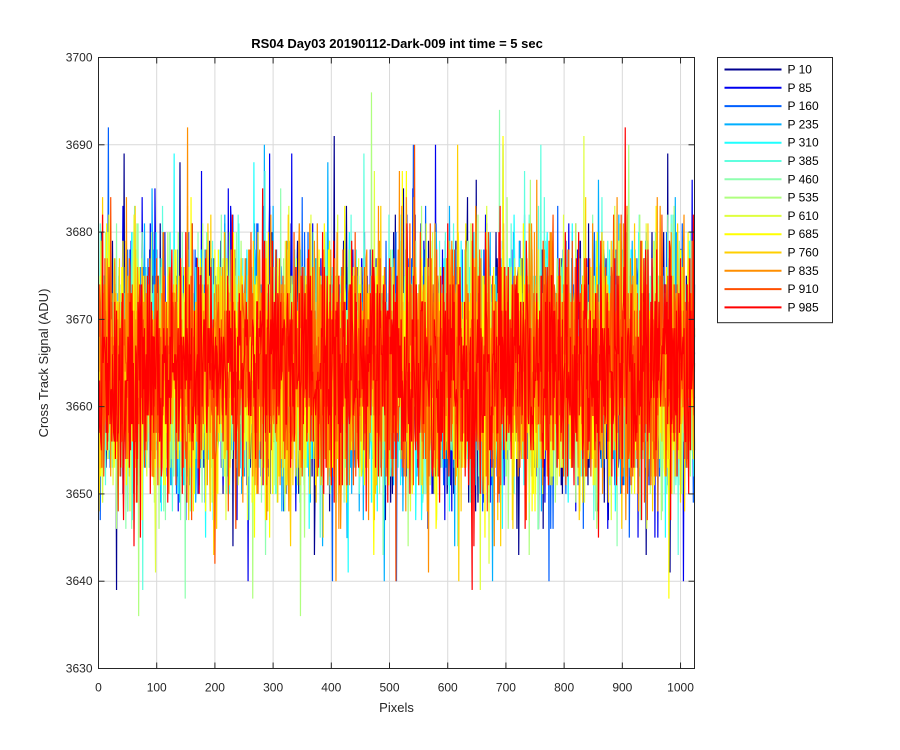  What do you see at coordinates (803, 234) in the screenshot?
I see `legend-label: P 685` at bounding box center [803, 234].